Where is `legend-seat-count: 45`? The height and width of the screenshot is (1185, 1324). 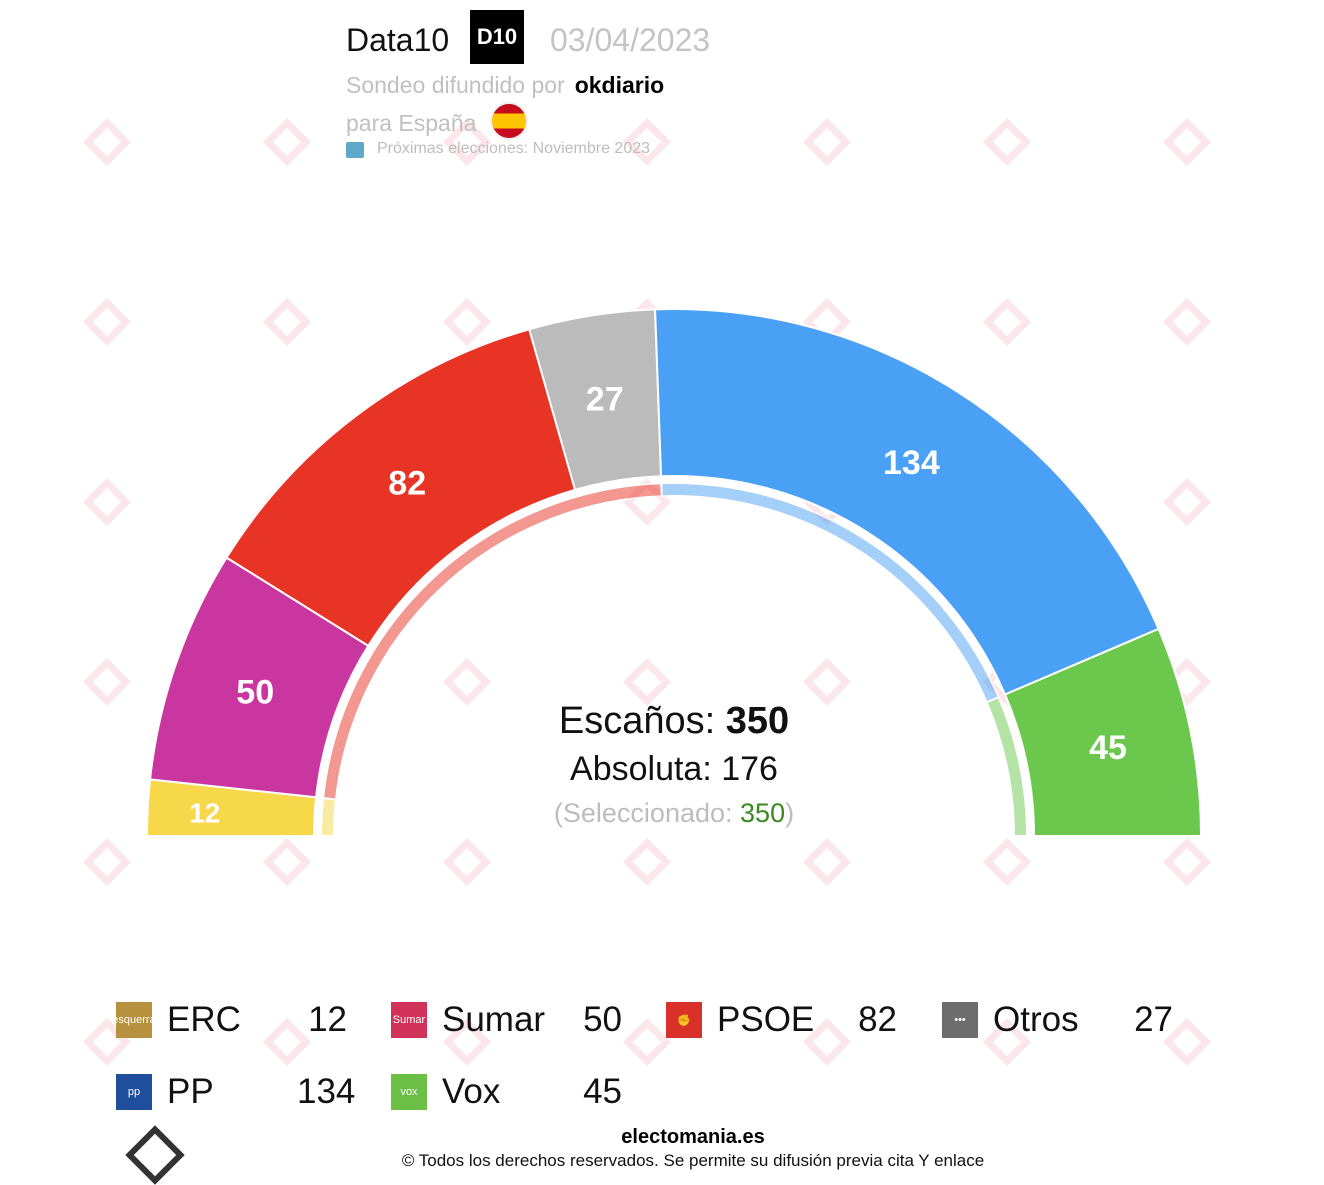
legend-seat-count: 45 is located at coordinates (602, 1091).